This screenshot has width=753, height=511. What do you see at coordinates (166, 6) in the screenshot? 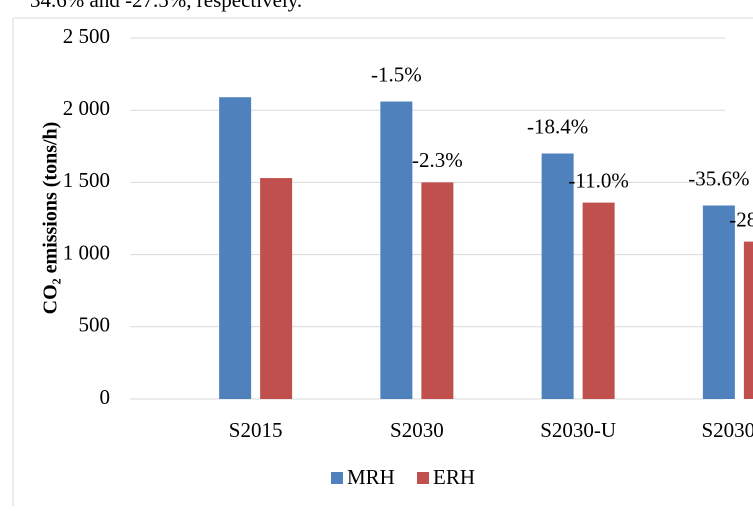
I see `caption-fragment: 34.6% and -27.5%, respectively.` at bounding box center [166, 6].